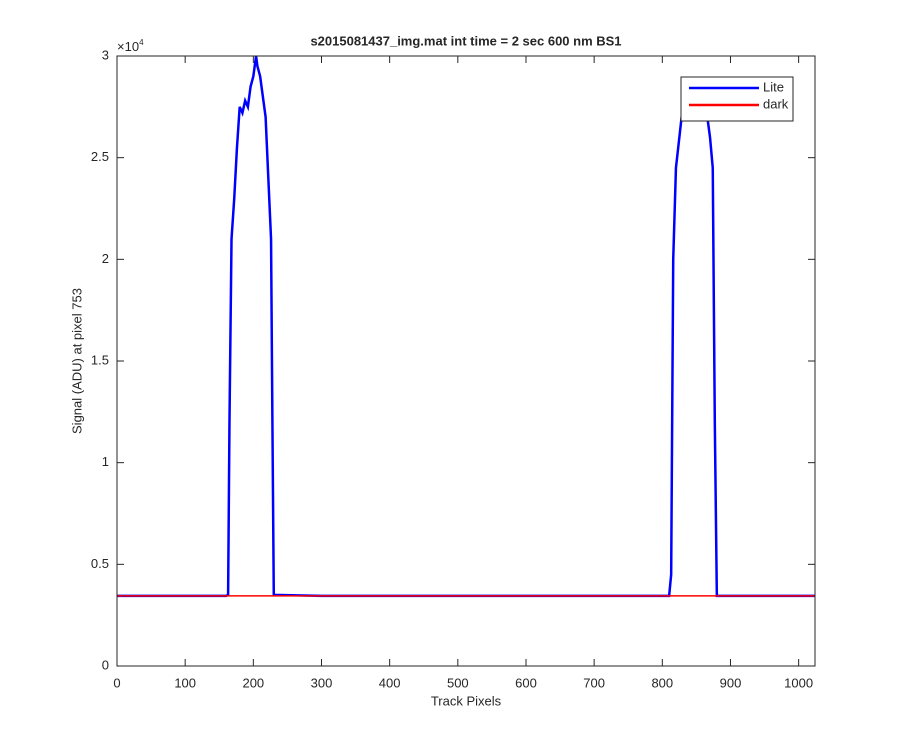 This screenshot has height=750, width=900. What do you see at coordinates (116, 682) in the screenshot?
I see `x-tick-label: 0` at bounding box center [116, 682].